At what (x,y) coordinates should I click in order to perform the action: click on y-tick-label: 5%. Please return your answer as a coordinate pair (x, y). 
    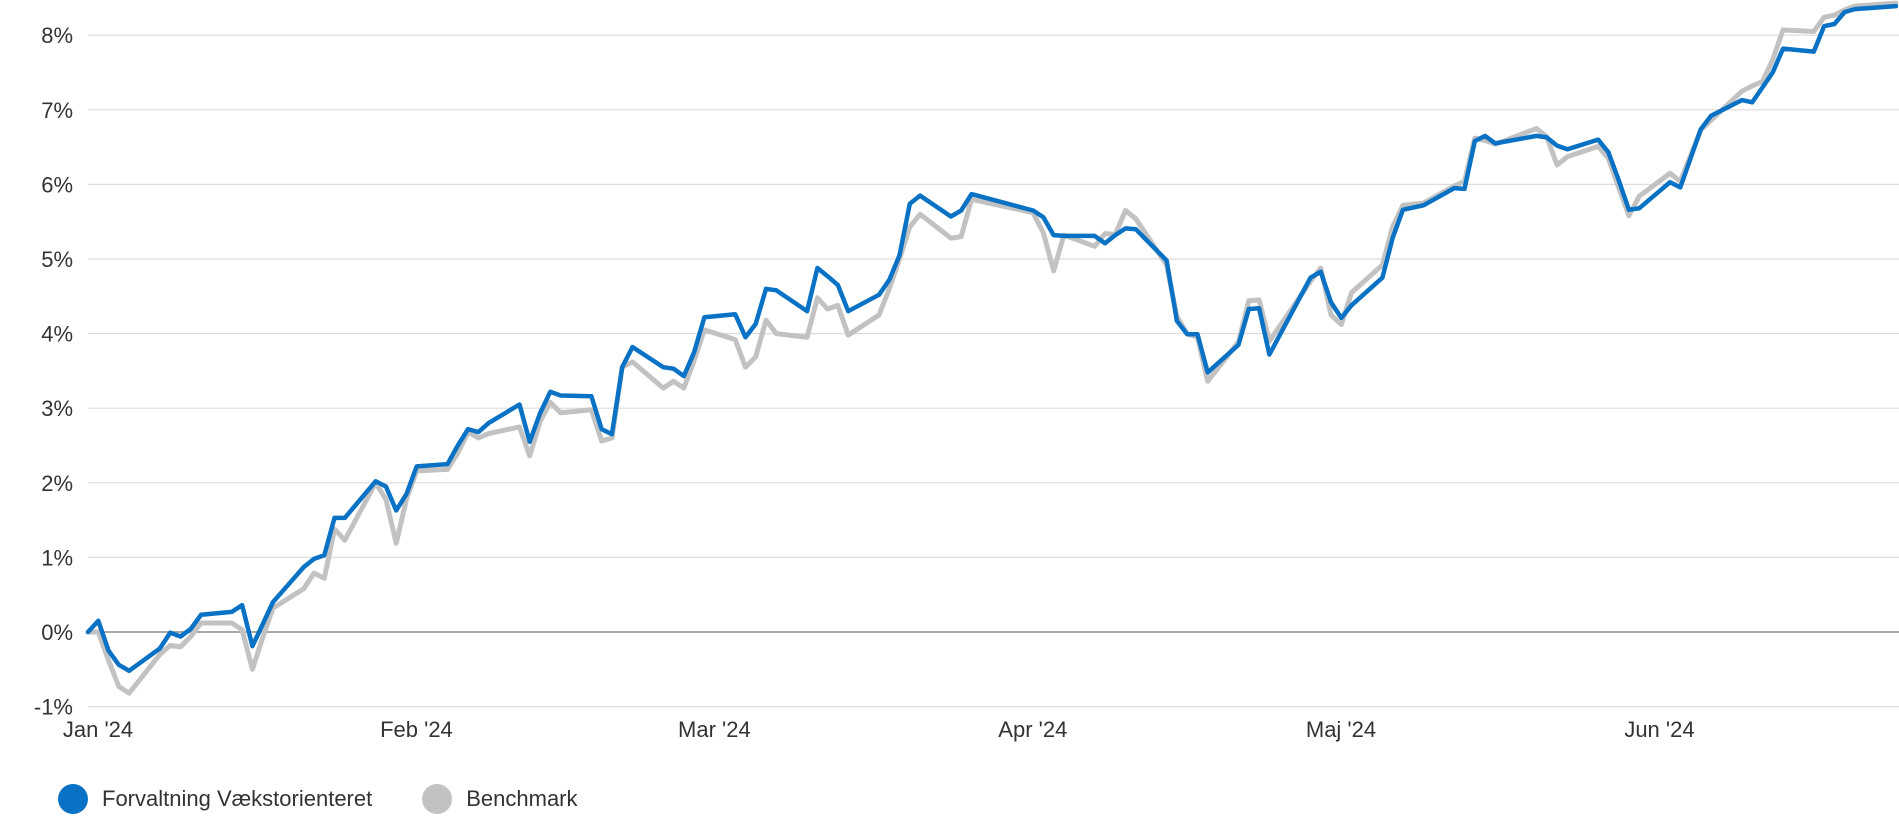
    Looking at the image, I should click on (57, 259).